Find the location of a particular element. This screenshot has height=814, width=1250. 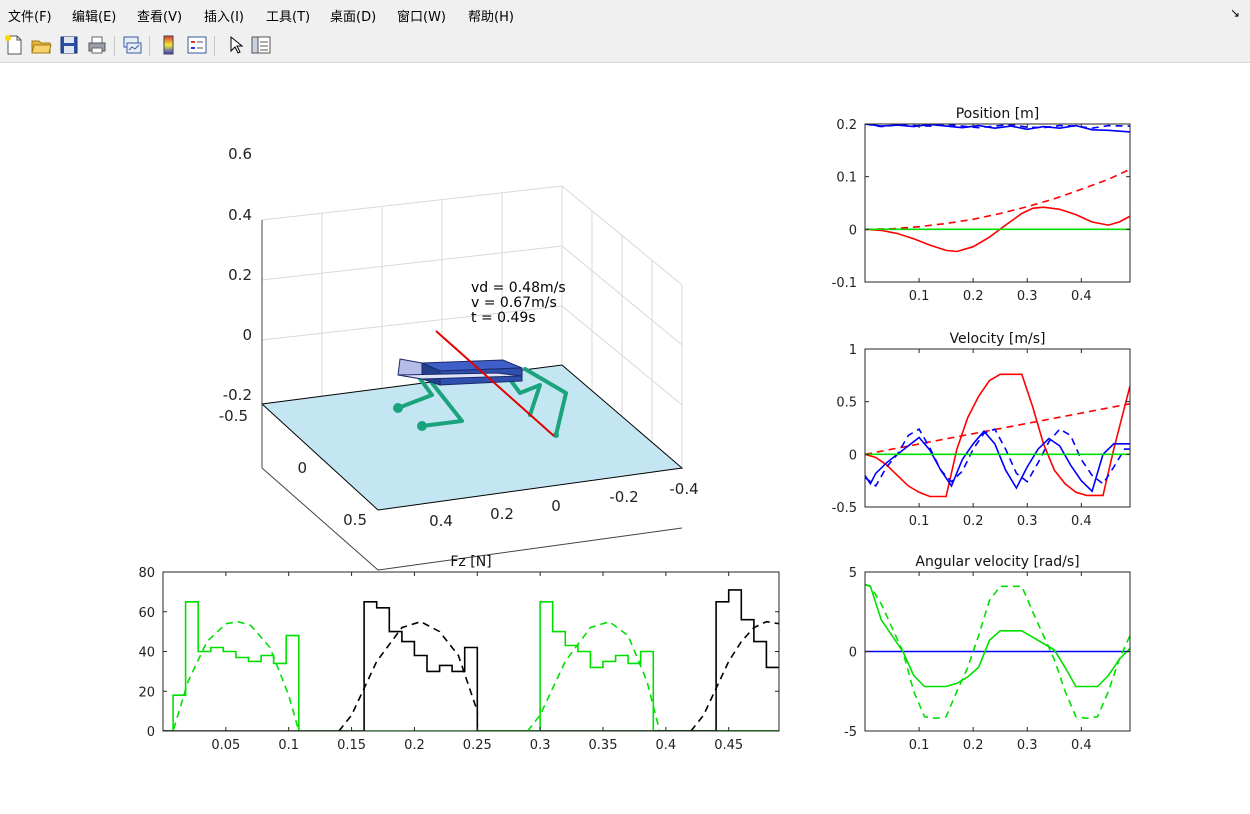

menu-help: 帮助(H) is located at coordinates (491, 17).